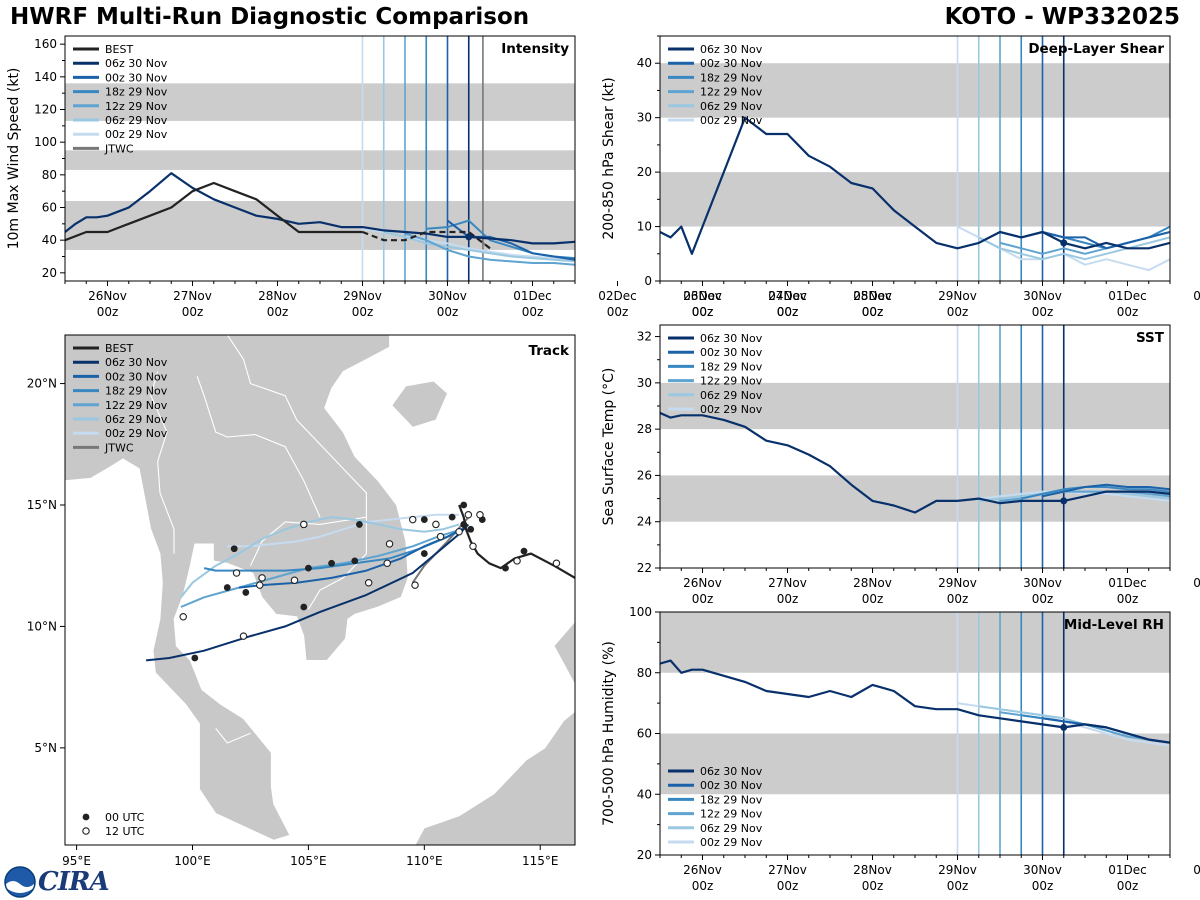  What do you see at coordinates (42, 384) in the screenshot?
I see `lat-tick-label: 20°N` at bounding box center [42, 384].